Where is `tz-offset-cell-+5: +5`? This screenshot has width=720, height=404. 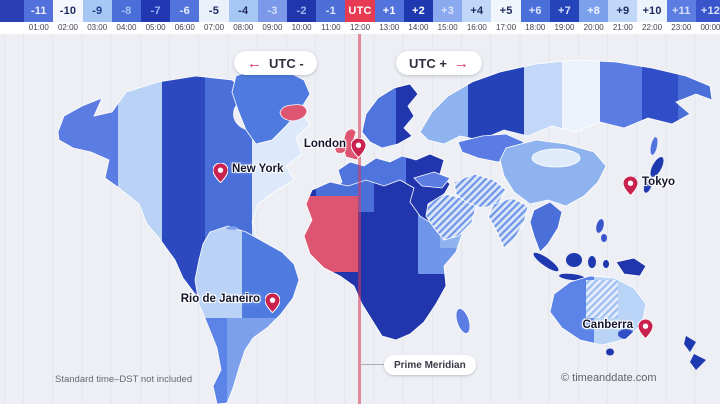
tz-offset-cell-+5: +5 is located at coordinates (506, 11).